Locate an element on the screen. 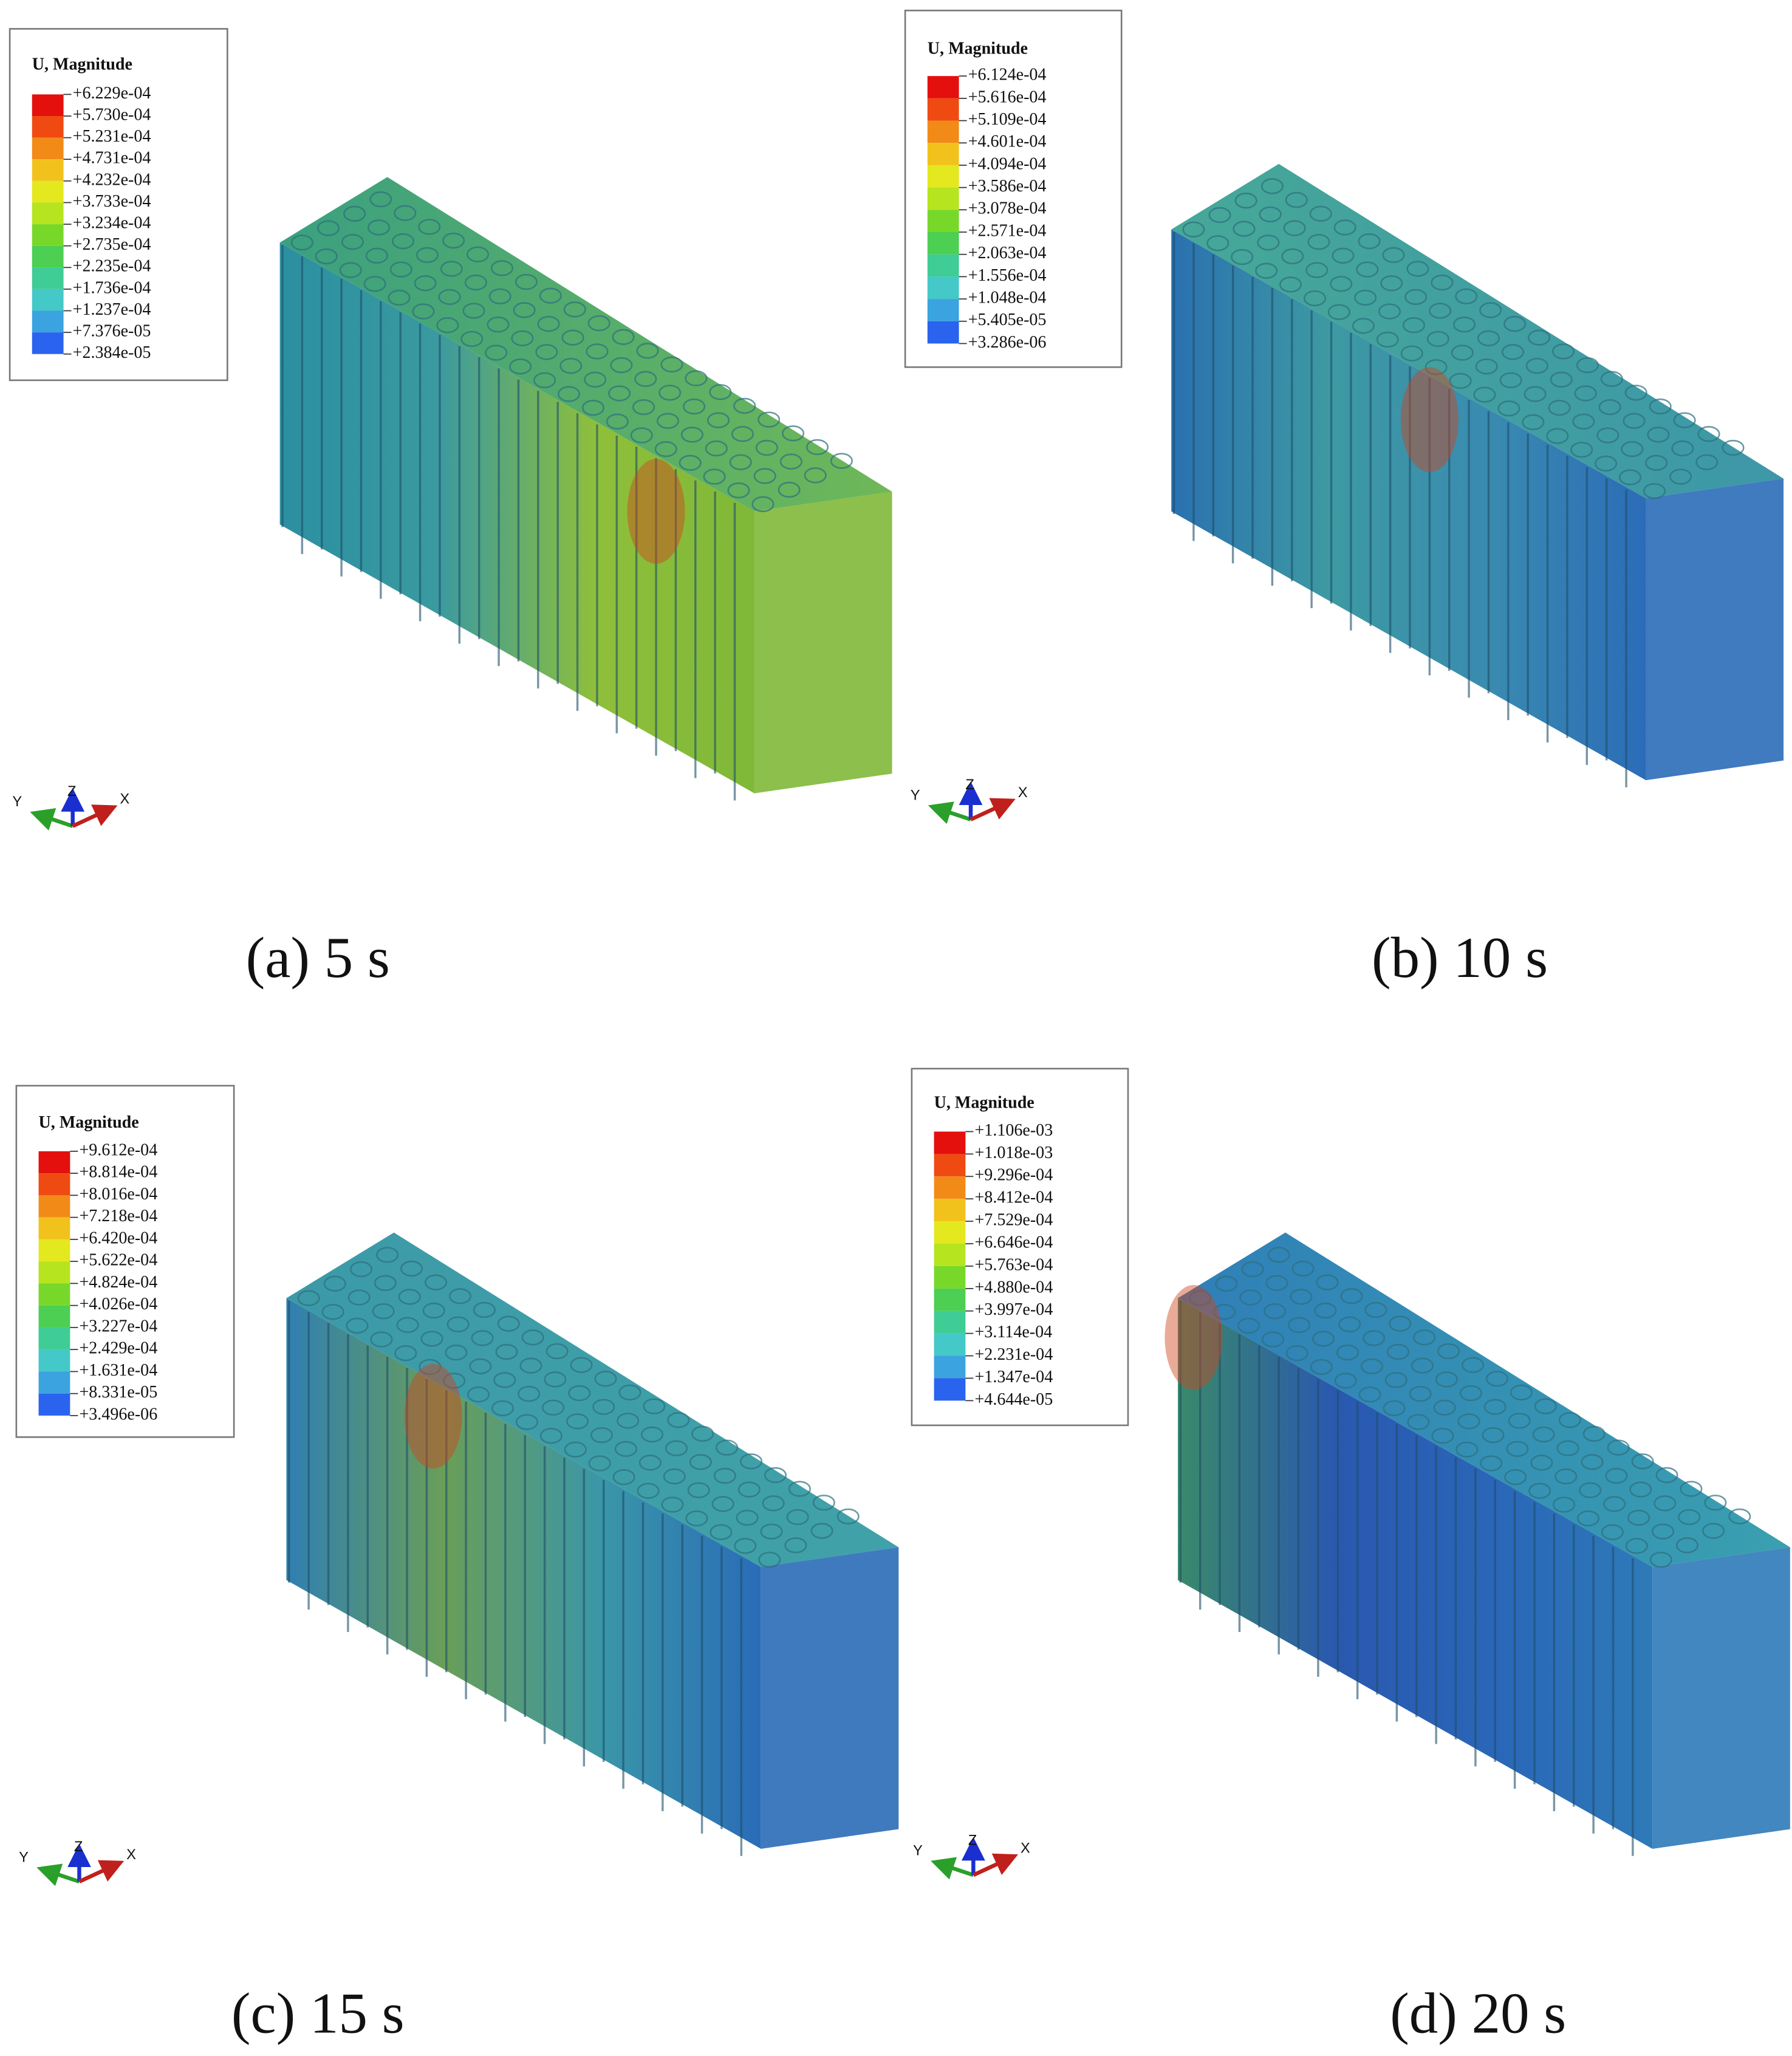 Image resolution: width=1792 pixels, height=2056 pixels. legend-value: +3.227e-04 is located at coordinates (118, 1326).